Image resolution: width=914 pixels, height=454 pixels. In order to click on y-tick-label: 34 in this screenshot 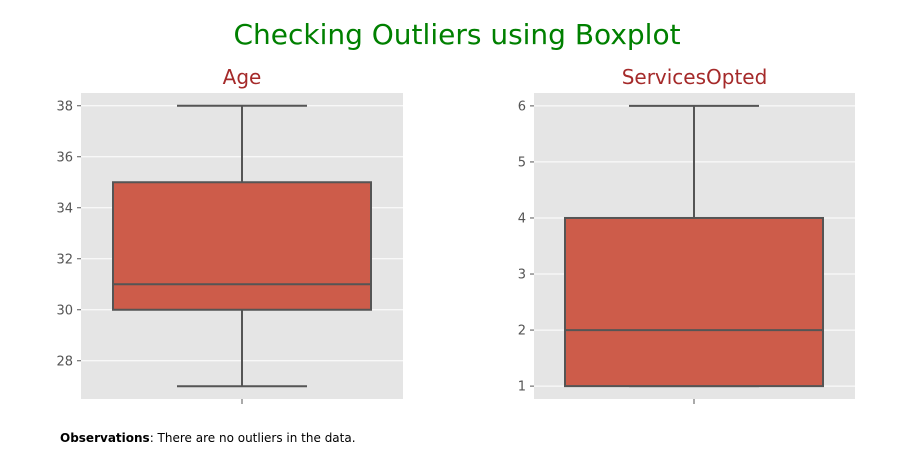, I will do `click(64, 208)`.